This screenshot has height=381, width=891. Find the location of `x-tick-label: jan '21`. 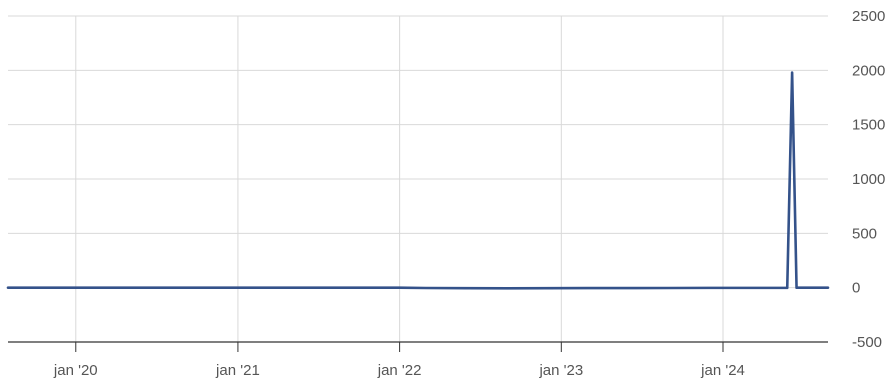

x-tick-label: jan '21 is located at coordinates (237, 370).